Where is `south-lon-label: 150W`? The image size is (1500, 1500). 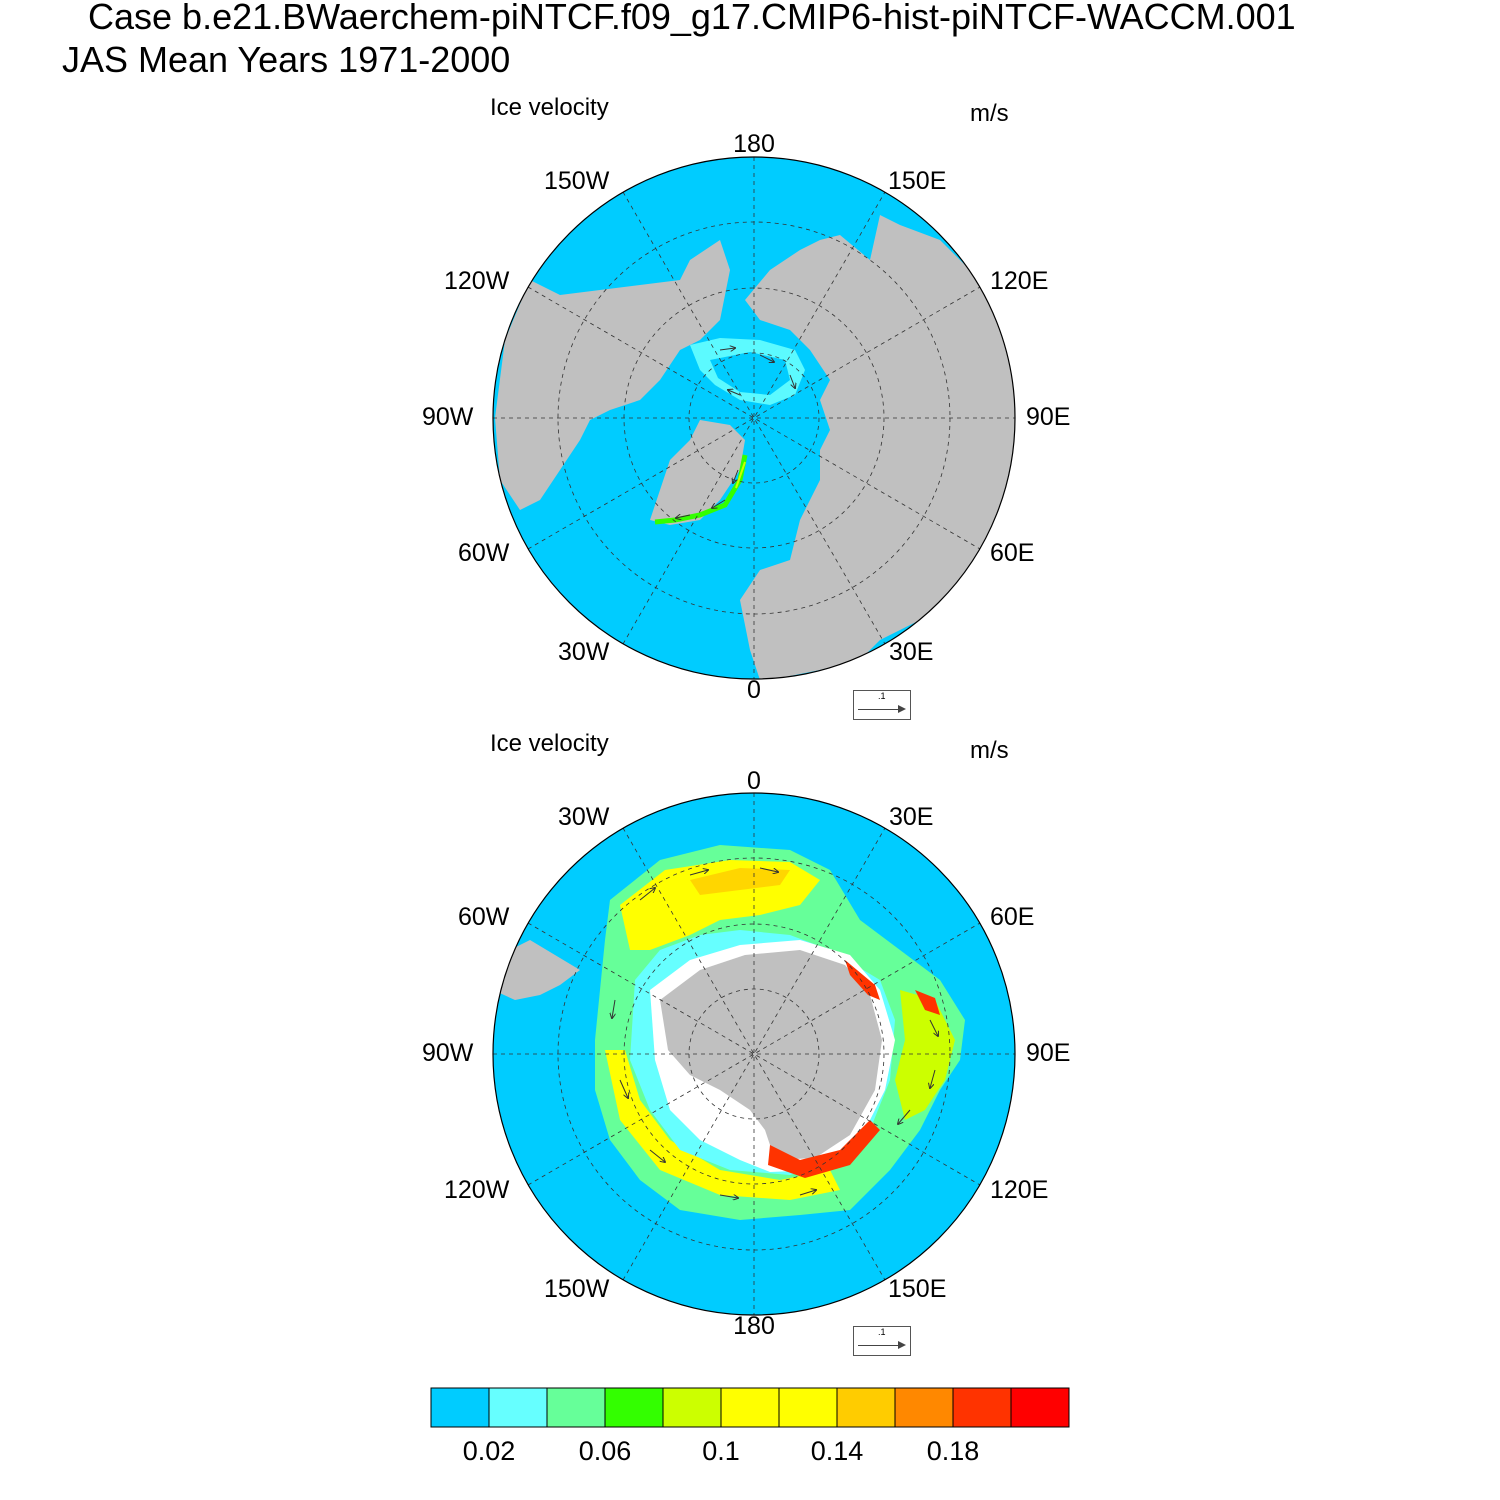
south-lon-label: 150W is located at coordinates (577, 1289).